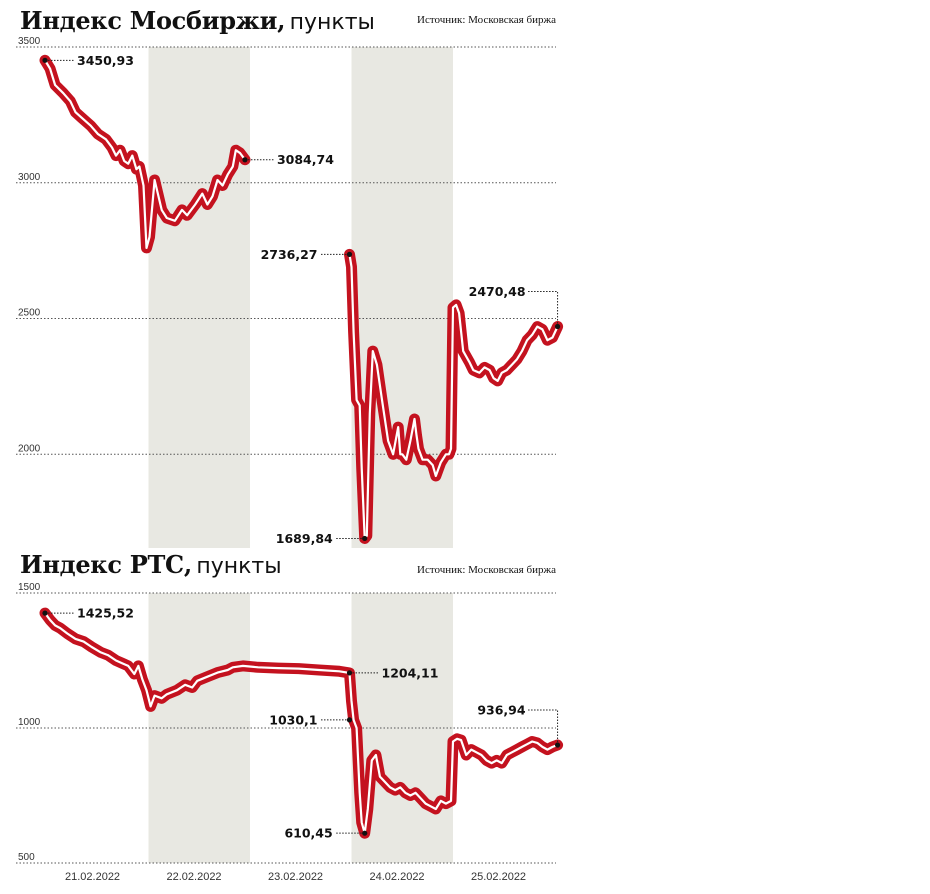 The image size is (930, 894). I want to click on chart2-title: Индекс РТС, пункты, so click(151, 564).